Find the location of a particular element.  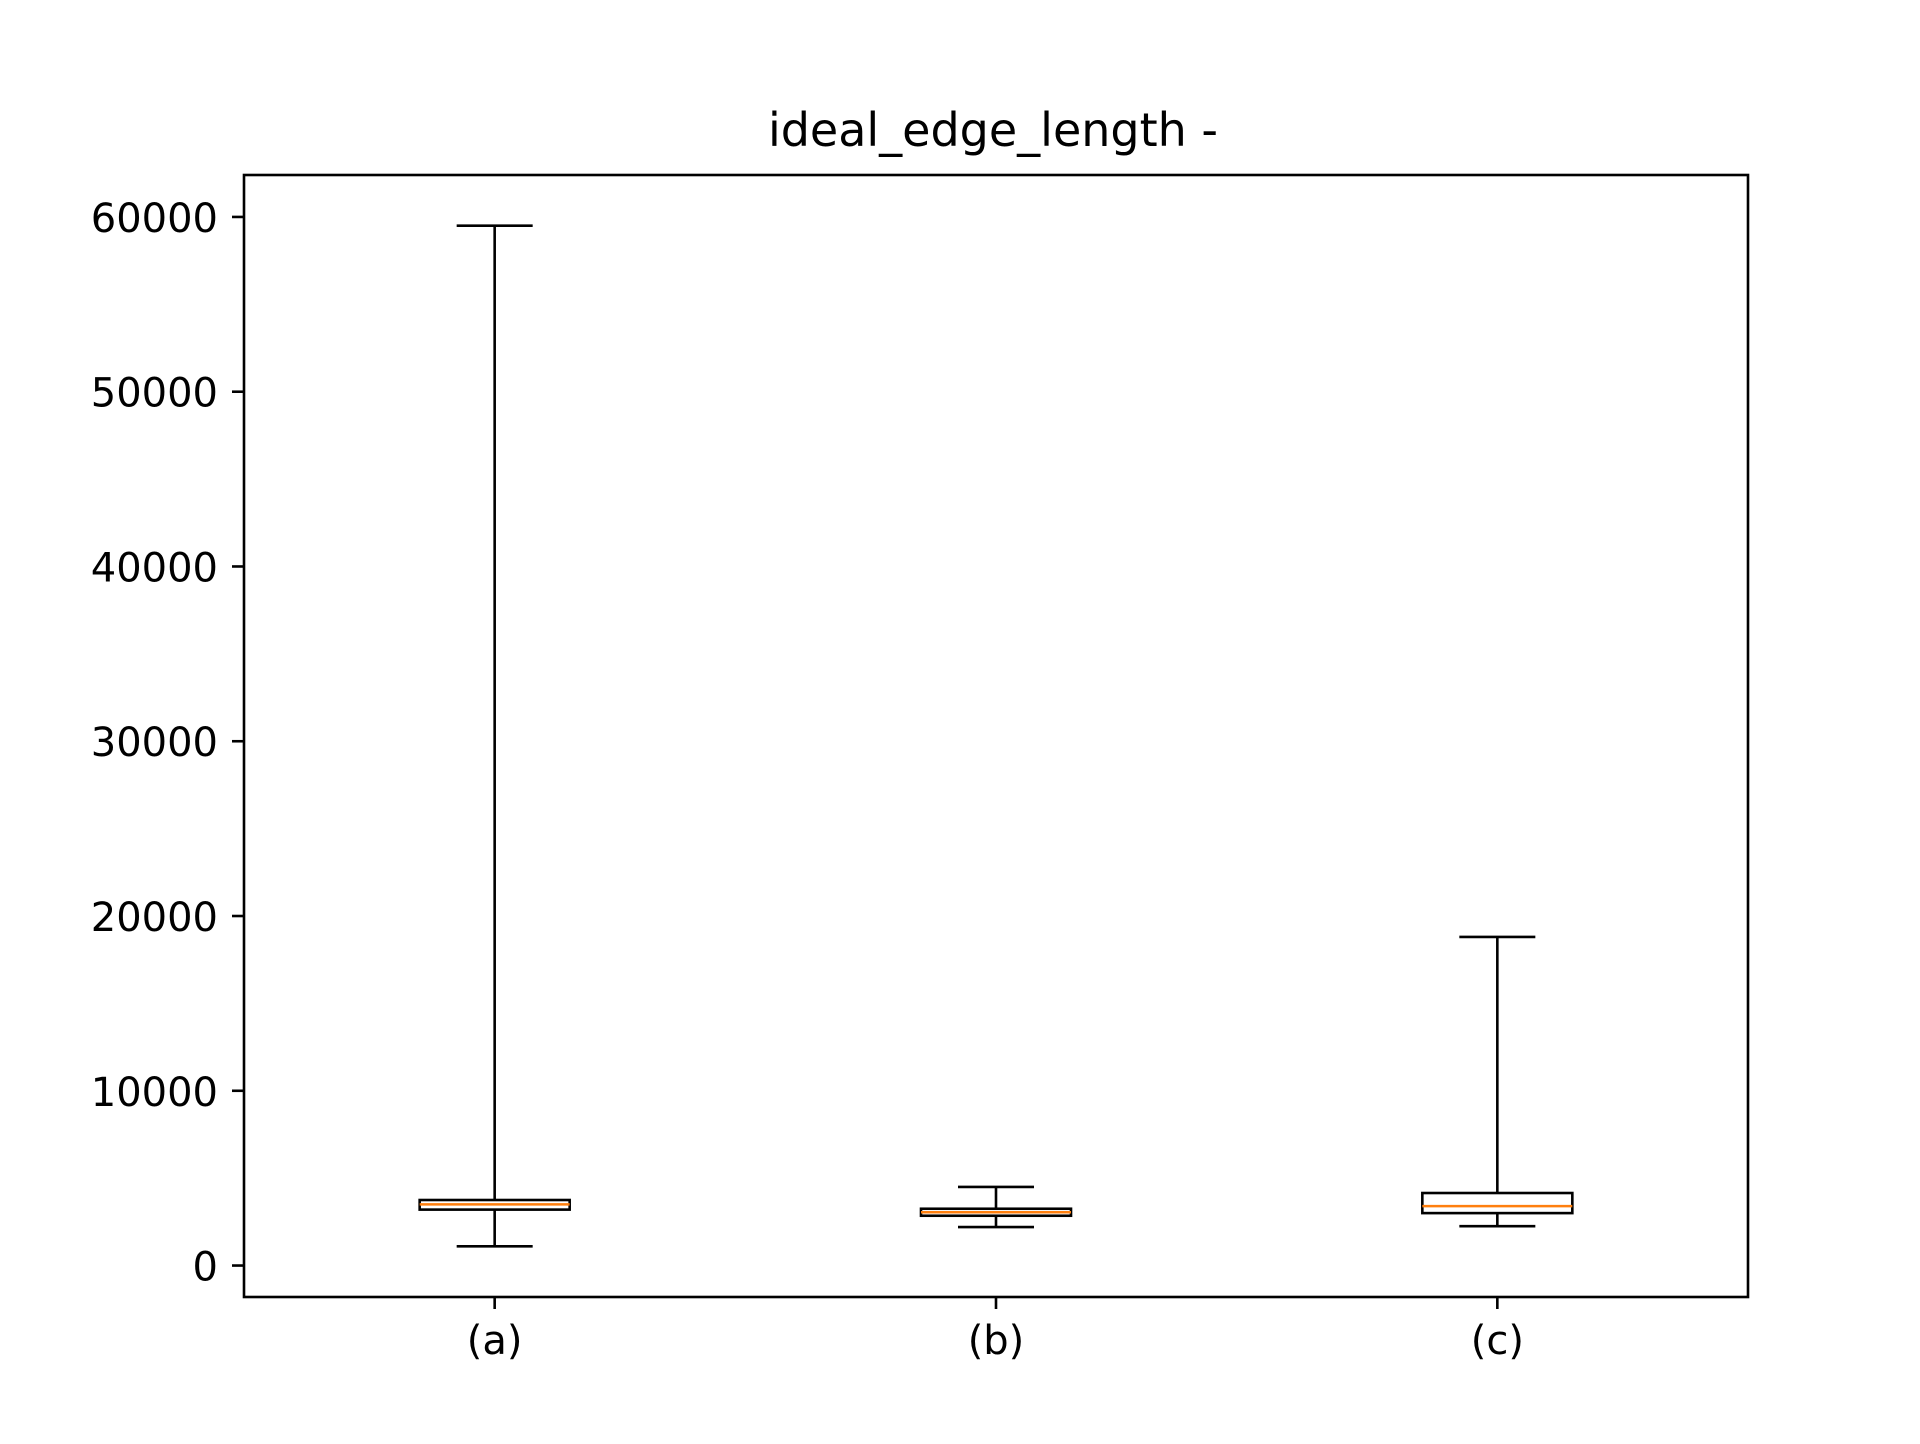

y-tick-label: 20000 is located at coordinates (154, 918).